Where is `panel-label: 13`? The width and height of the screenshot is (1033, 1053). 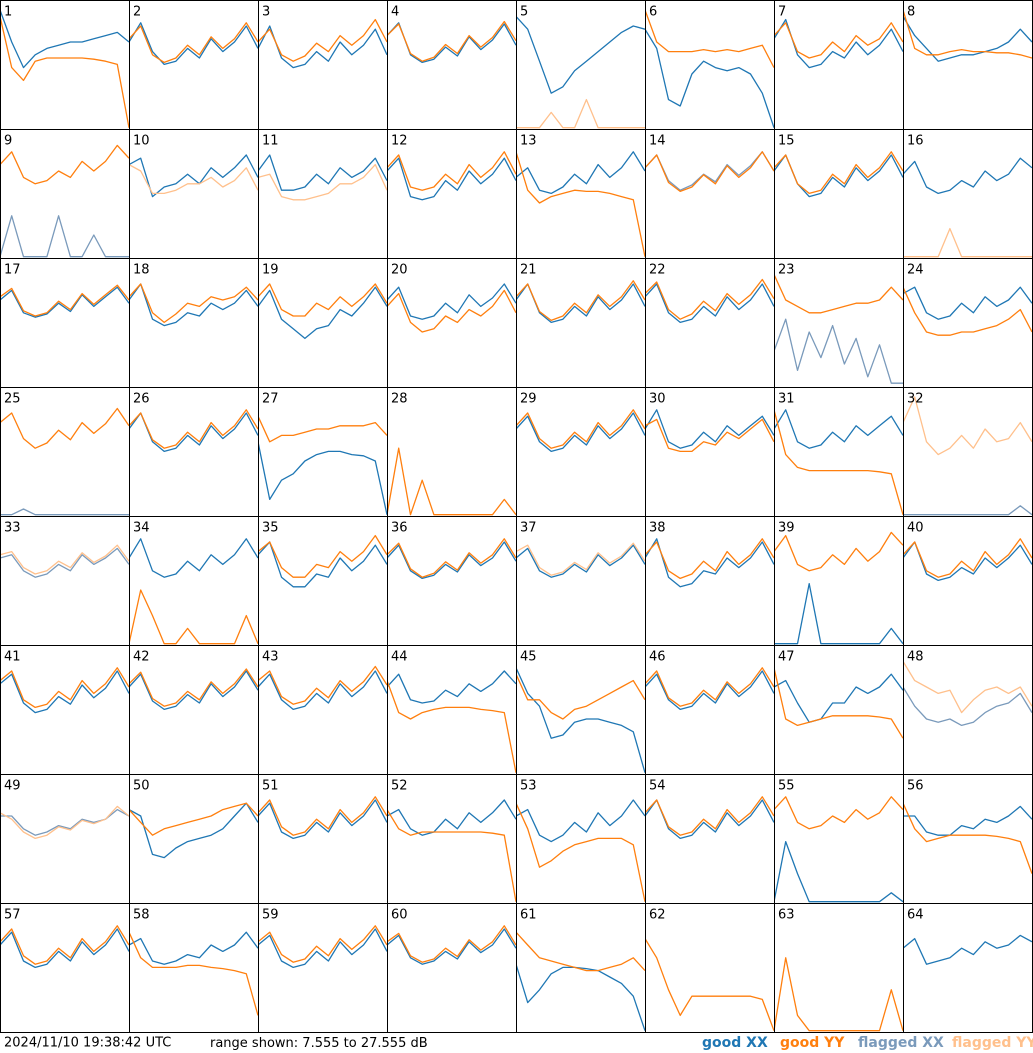
panel-label: 13 is located at coordinates (528, 141).